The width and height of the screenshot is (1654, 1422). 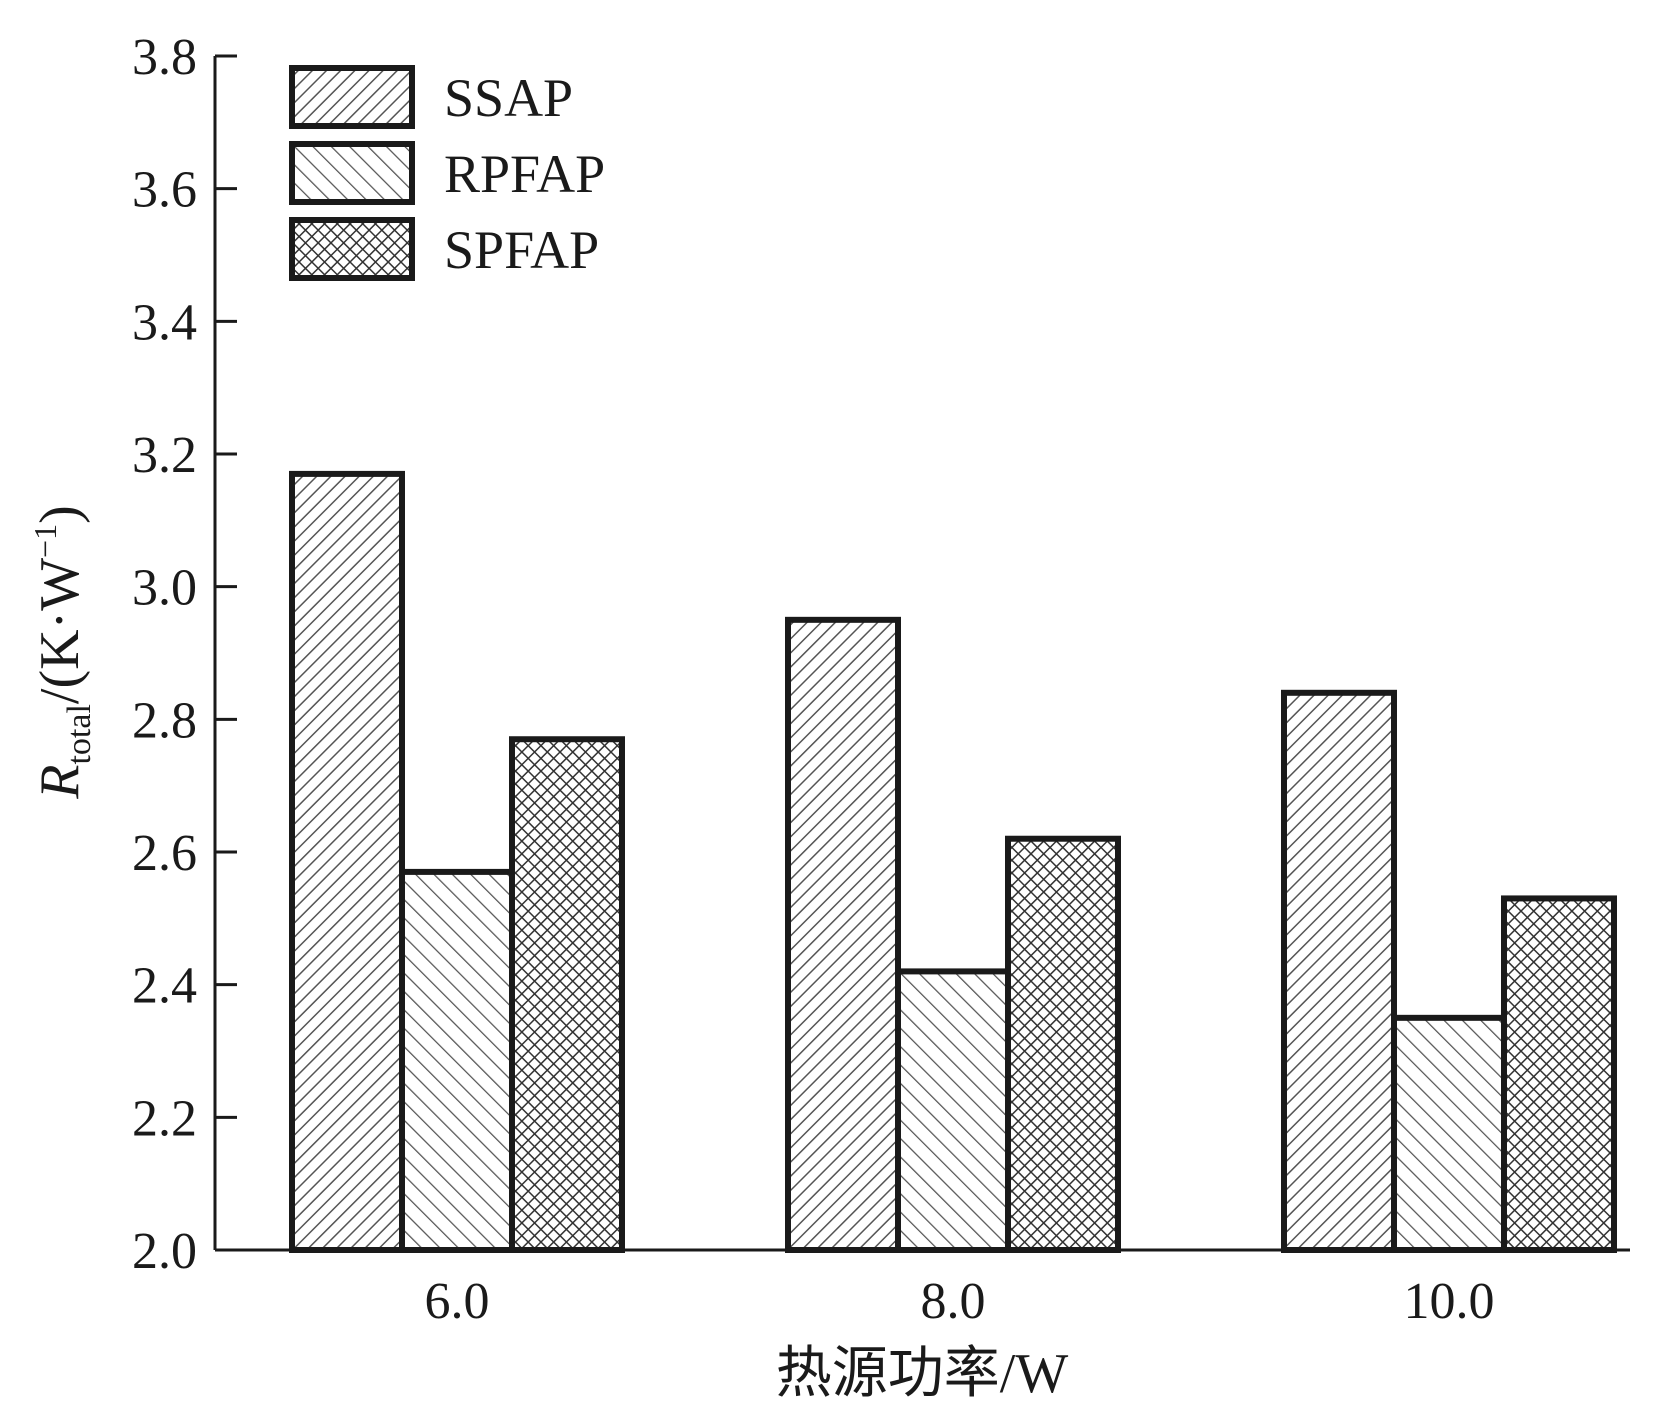 What do you see at coordinates (352, 173) in the screenshot?
I see `legend-swatch-rpfap` at bounding box center [352, 173].